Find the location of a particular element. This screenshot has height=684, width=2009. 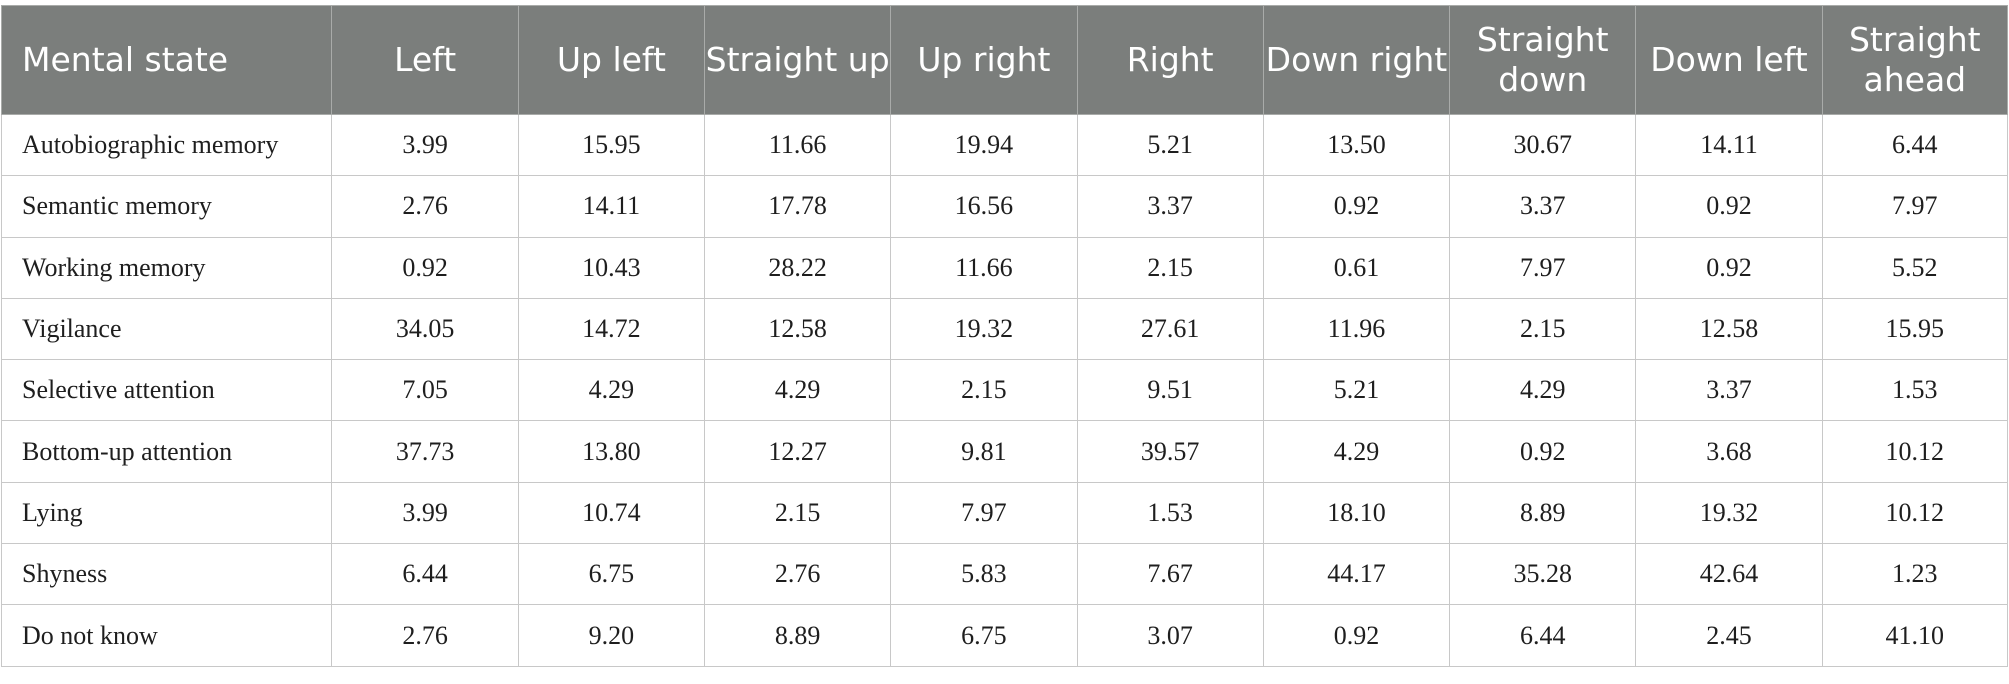

table-cell: 0.61 is located at coordinates (1356, 267).